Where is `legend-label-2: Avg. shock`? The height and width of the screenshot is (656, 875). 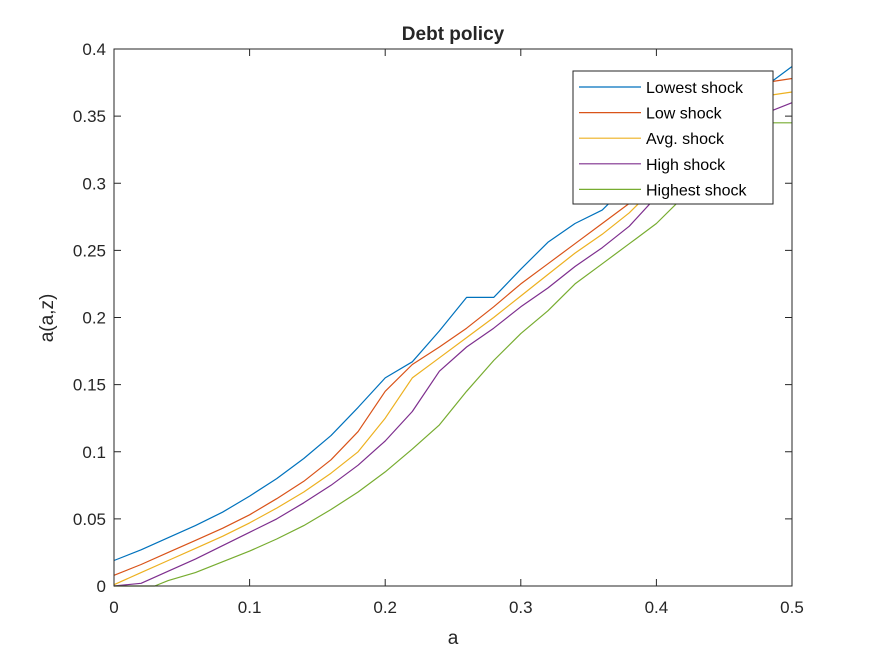 legend-label-2: Avg. shock is located at coordinates (685, 139).